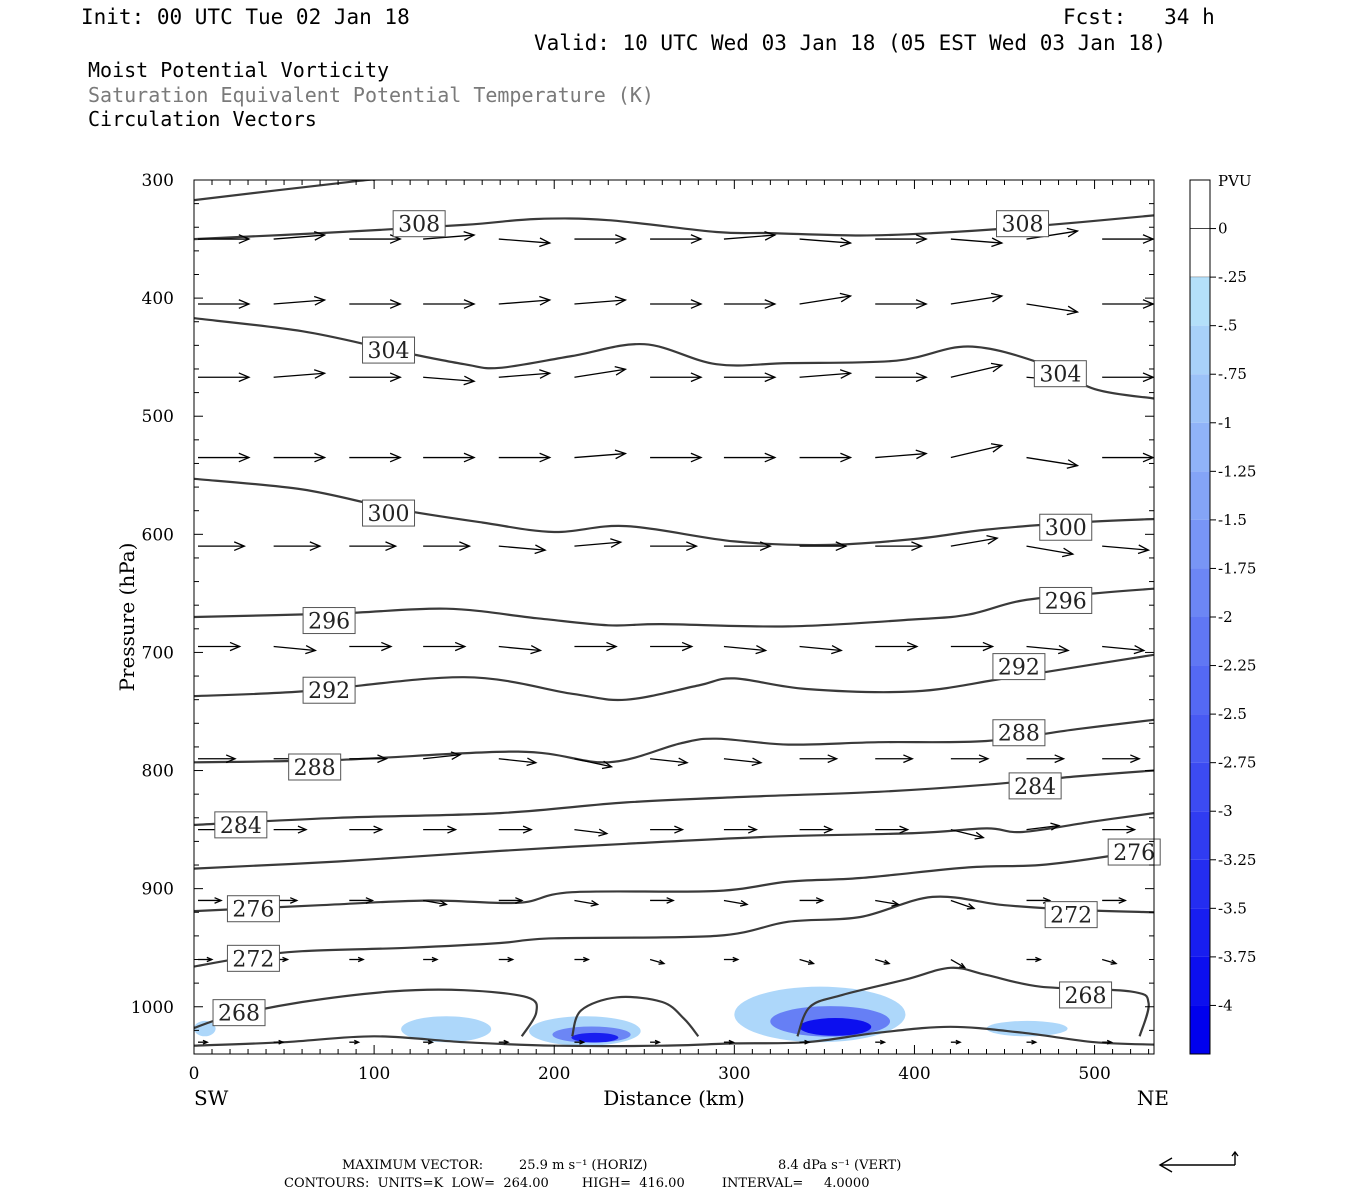  Describe the element at coordinates (1225, 1005) in the screenshot. I see `colorbar-tick-label: -4` at that location.